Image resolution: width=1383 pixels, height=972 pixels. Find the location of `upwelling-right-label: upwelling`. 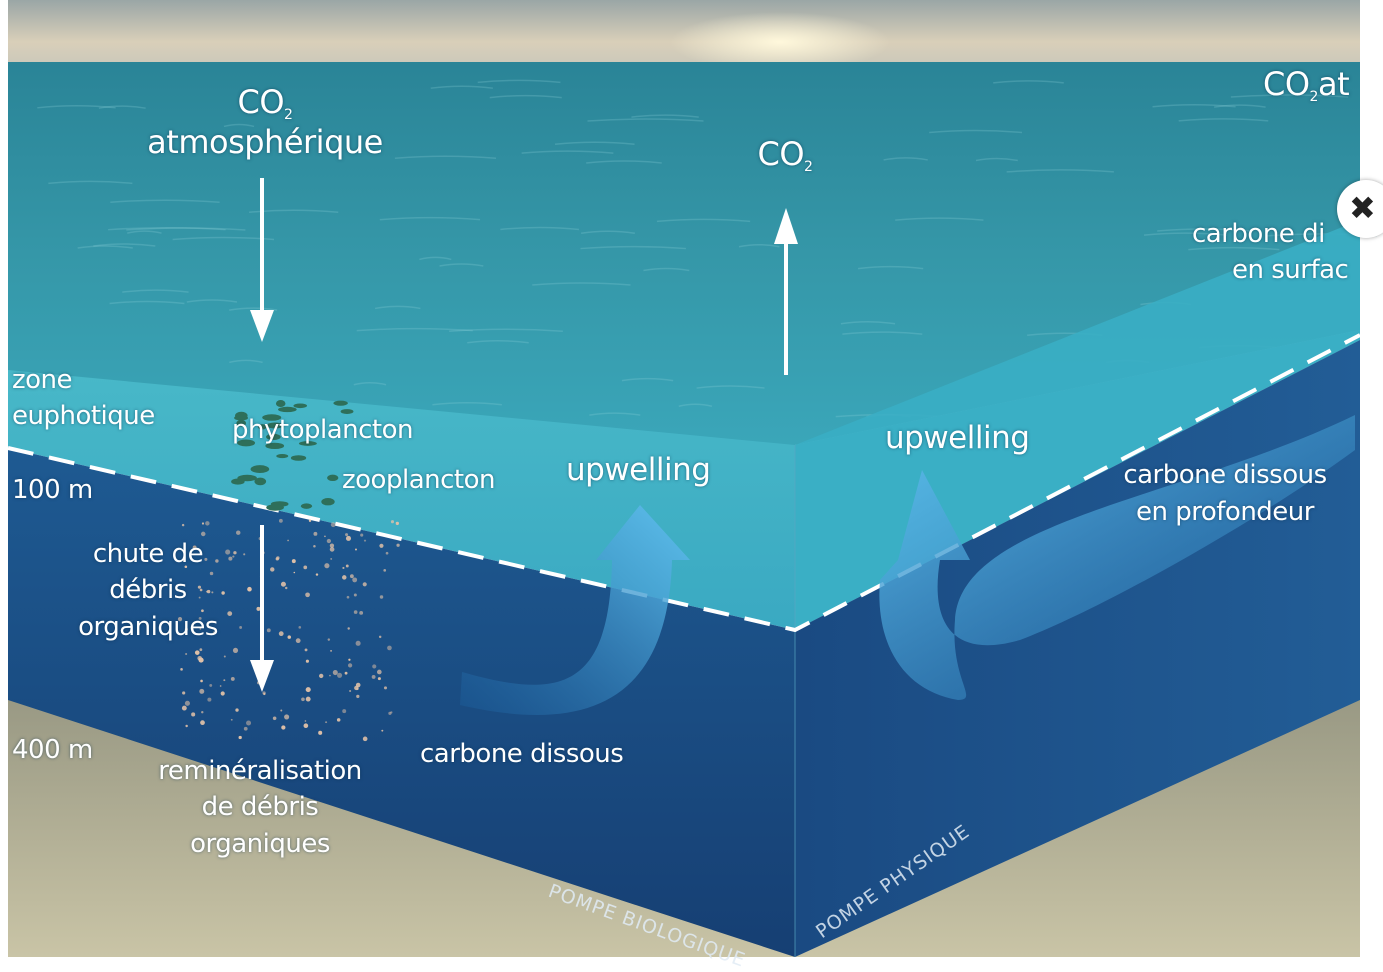

upwelling-right-label: upwelling is located at coordinates (957, 438).